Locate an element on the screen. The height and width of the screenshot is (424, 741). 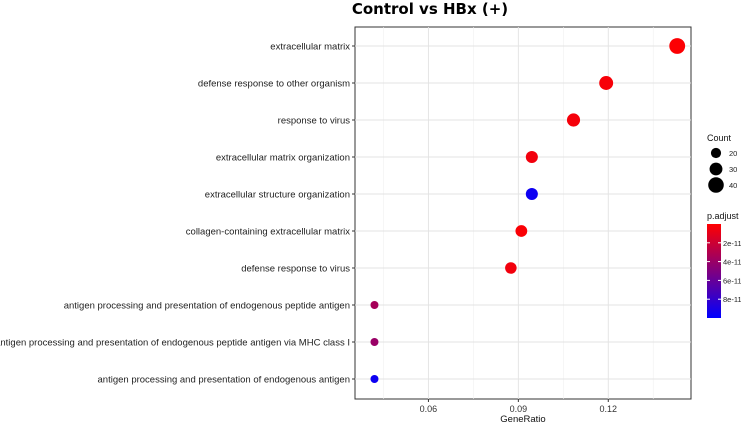
y-tick-label: defense response to other organism is located at coordinates (274, 84).